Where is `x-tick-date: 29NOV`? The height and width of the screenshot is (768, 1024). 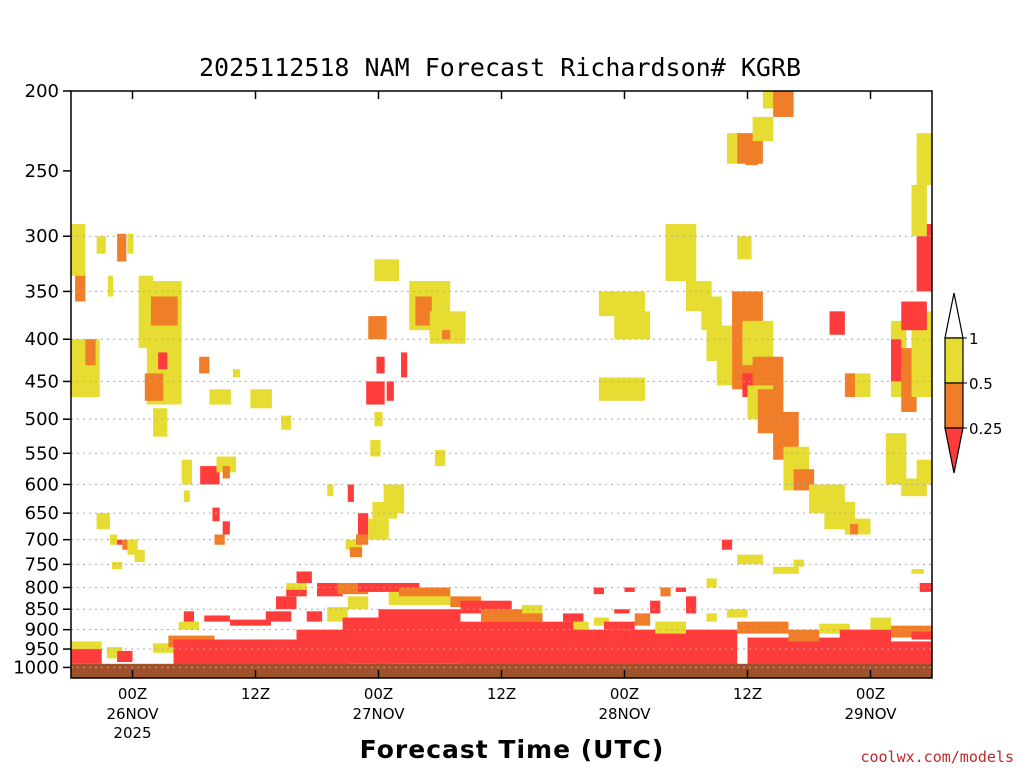 x-tick-date: 29NOV is located at coordinates (870, 714).